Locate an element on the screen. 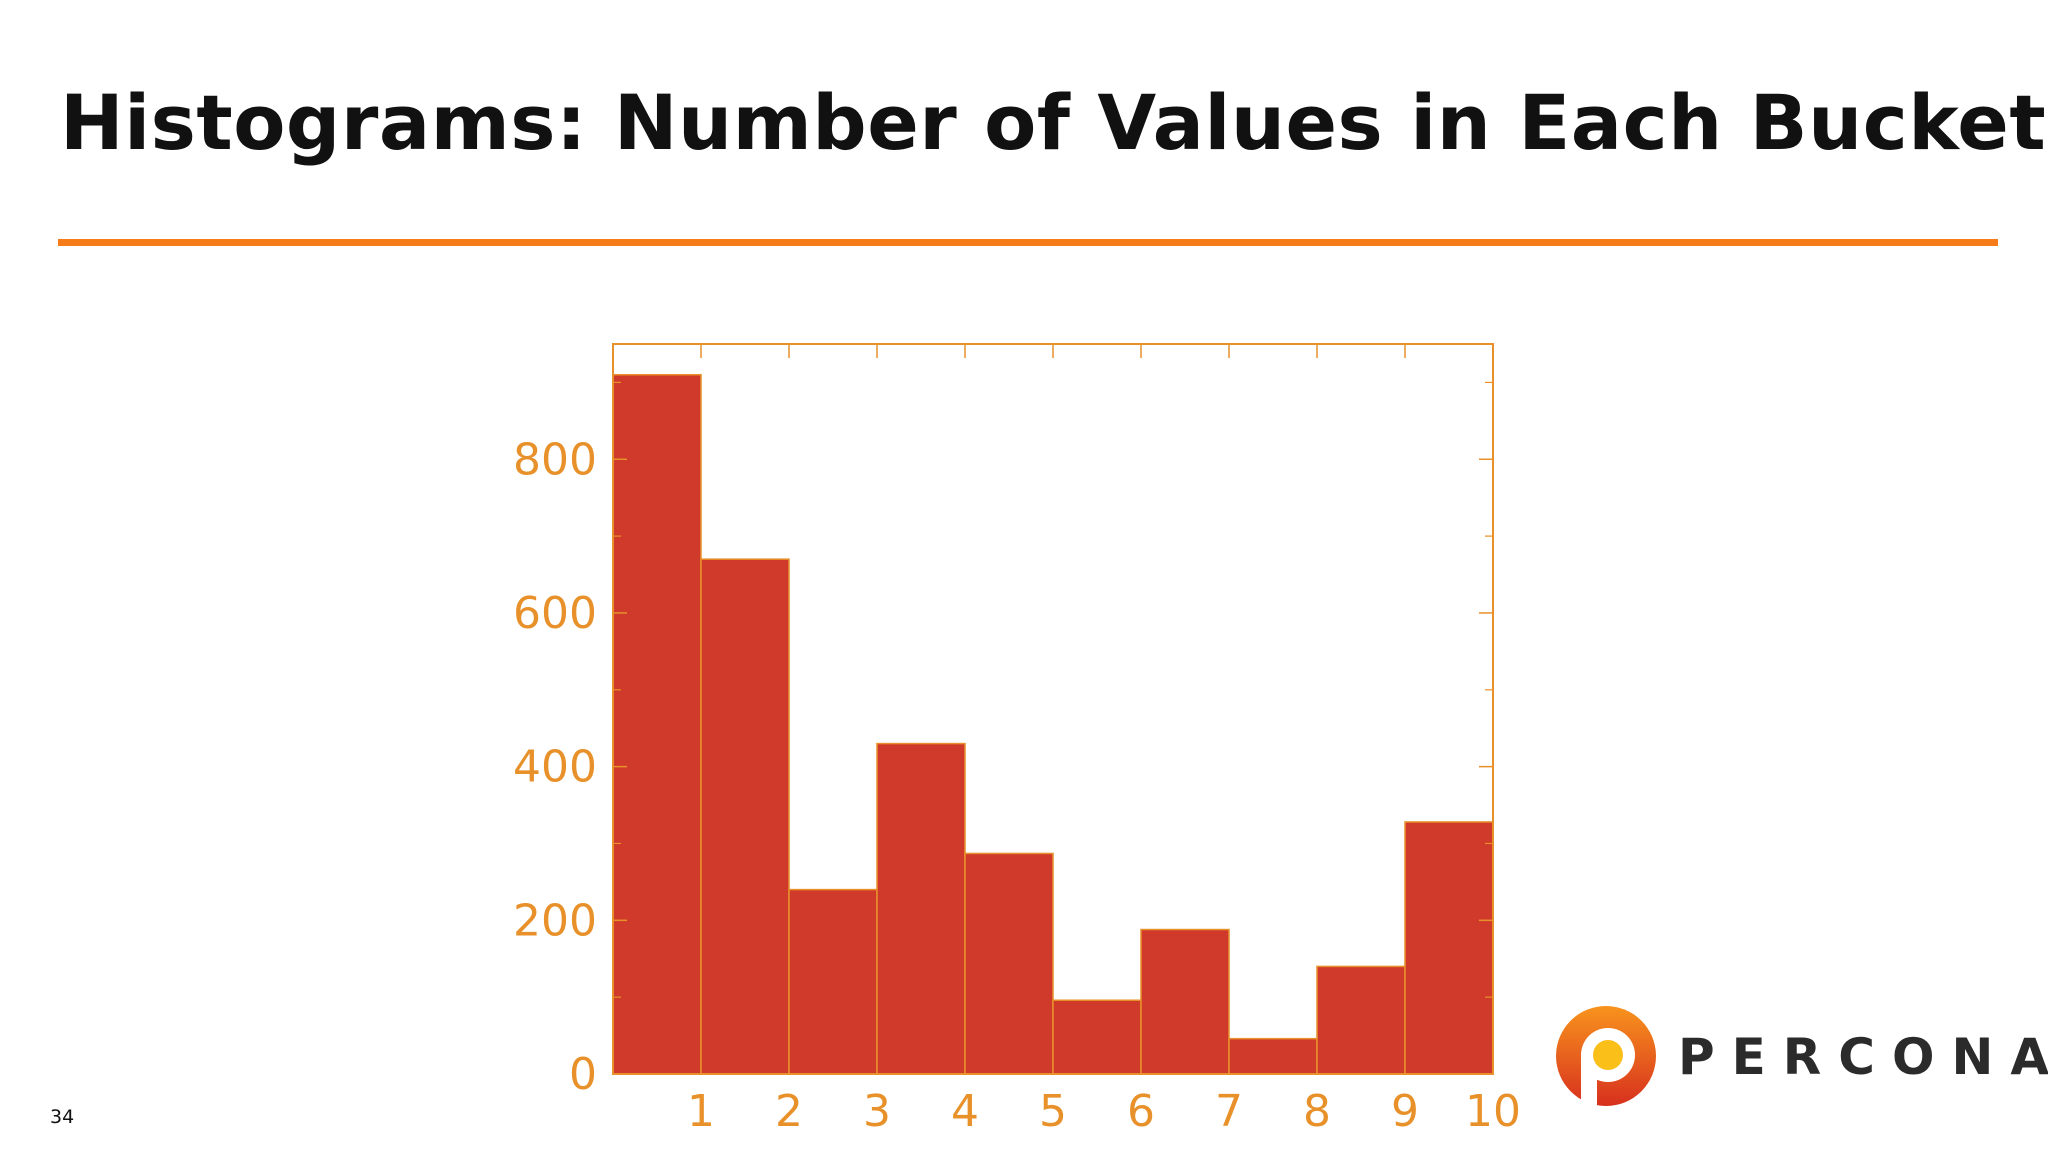  x-tick-label: 9 is located at coordinates (1405, 1111).